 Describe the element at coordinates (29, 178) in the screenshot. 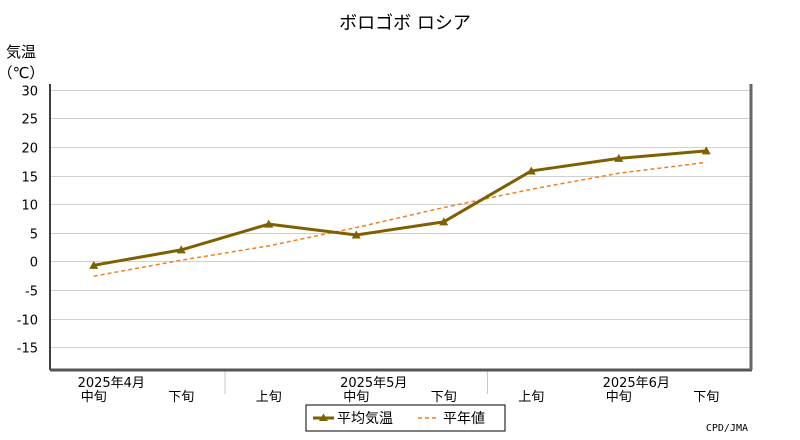

I see `y-tick-label: 15` at that location.